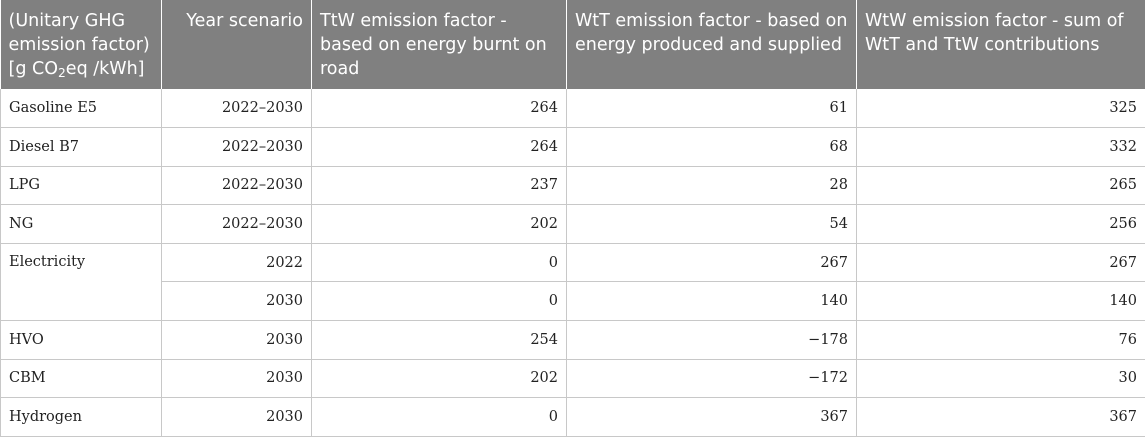  I want to click on fuel-cell: LPG, so click(81, 186).